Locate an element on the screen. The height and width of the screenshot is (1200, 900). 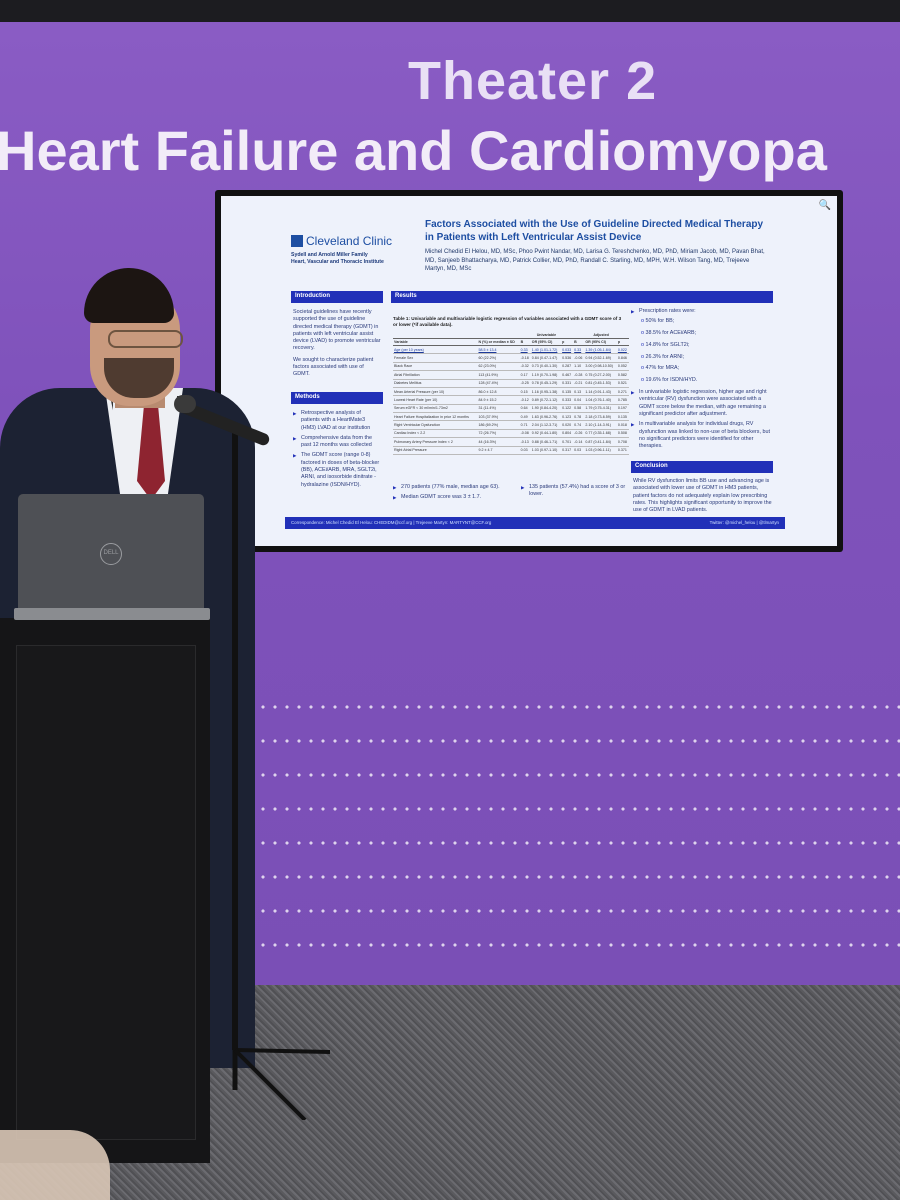
table-cell: -0.26 is located at coordinates (579, 434).